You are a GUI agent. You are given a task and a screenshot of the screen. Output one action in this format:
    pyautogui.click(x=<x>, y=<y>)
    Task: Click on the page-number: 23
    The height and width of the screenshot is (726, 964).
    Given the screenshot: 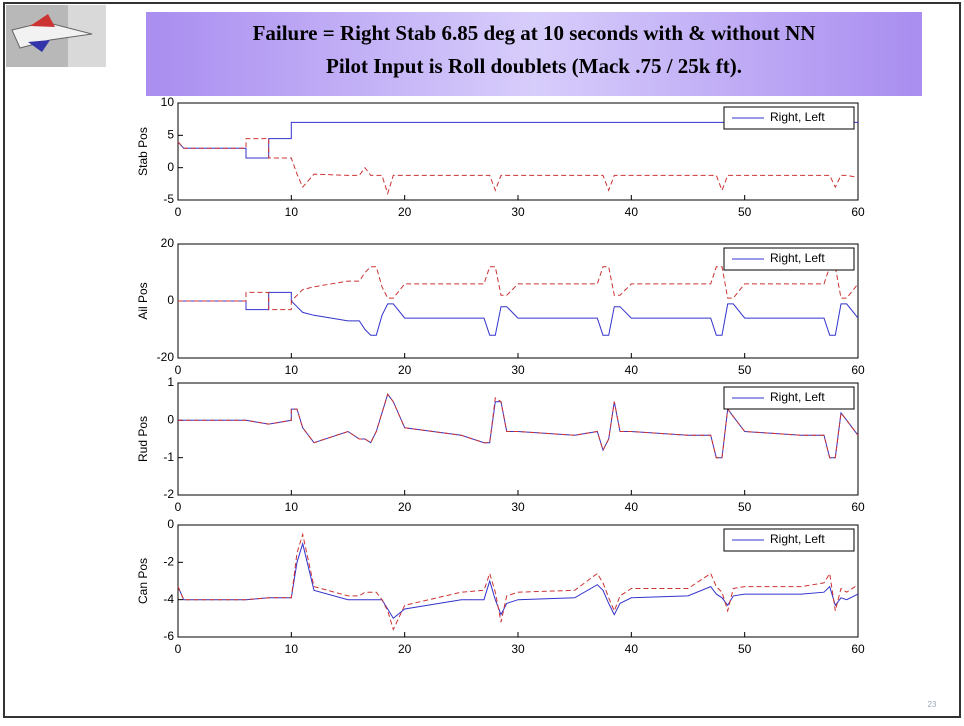 What is the action you would take?
    pyautogui.click(x=932, y=704)
    